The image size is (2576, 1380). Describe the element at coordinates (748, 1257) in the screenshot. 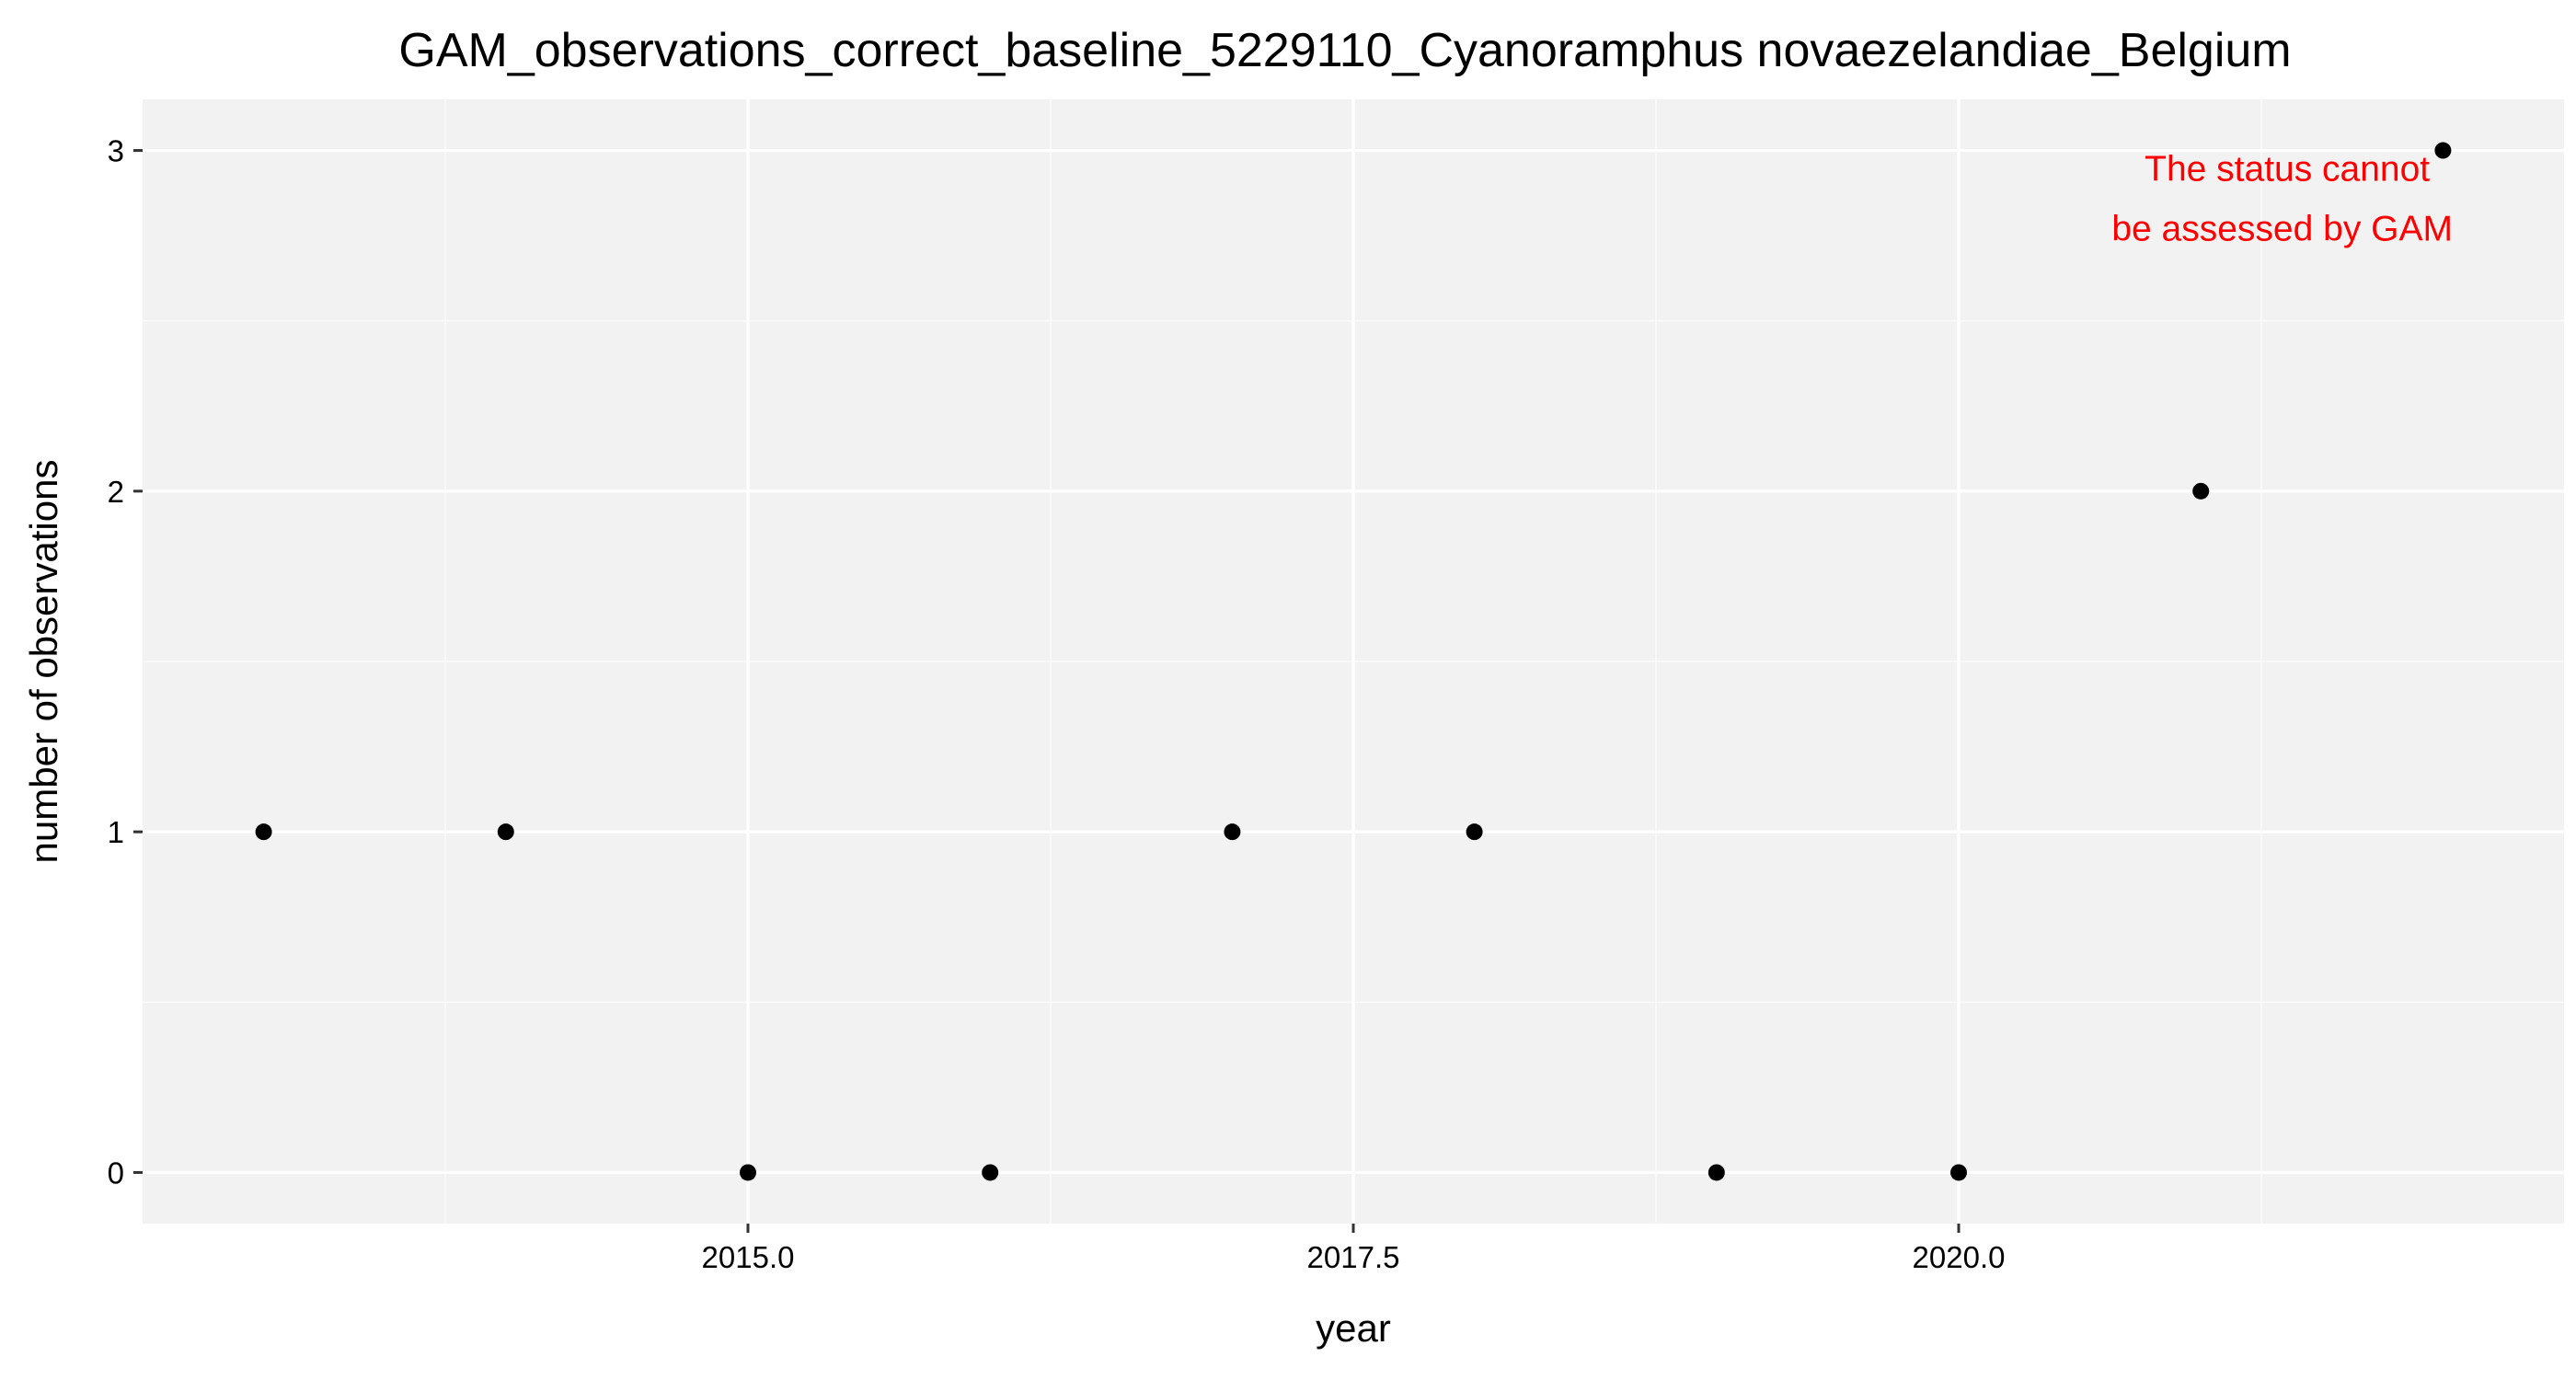

I see `x-tick-label: 2015.0` at that location.